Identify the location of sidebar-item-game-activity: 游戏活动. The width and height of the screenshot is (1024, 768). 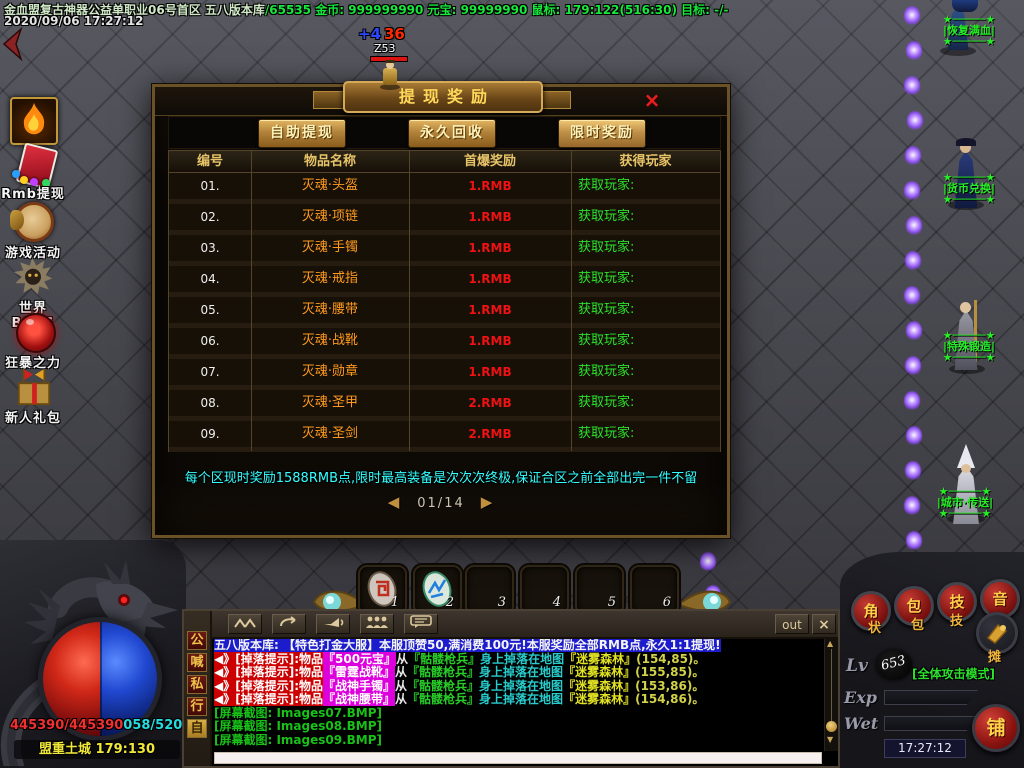
(32, 253).